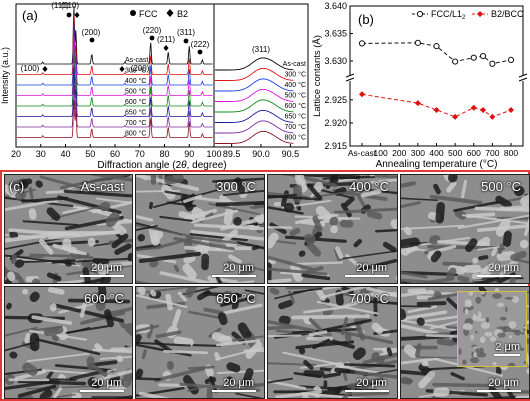 The image size is (530, 401). I want to click on zoom-pattern-label: 300 °C, so click(295, 75).